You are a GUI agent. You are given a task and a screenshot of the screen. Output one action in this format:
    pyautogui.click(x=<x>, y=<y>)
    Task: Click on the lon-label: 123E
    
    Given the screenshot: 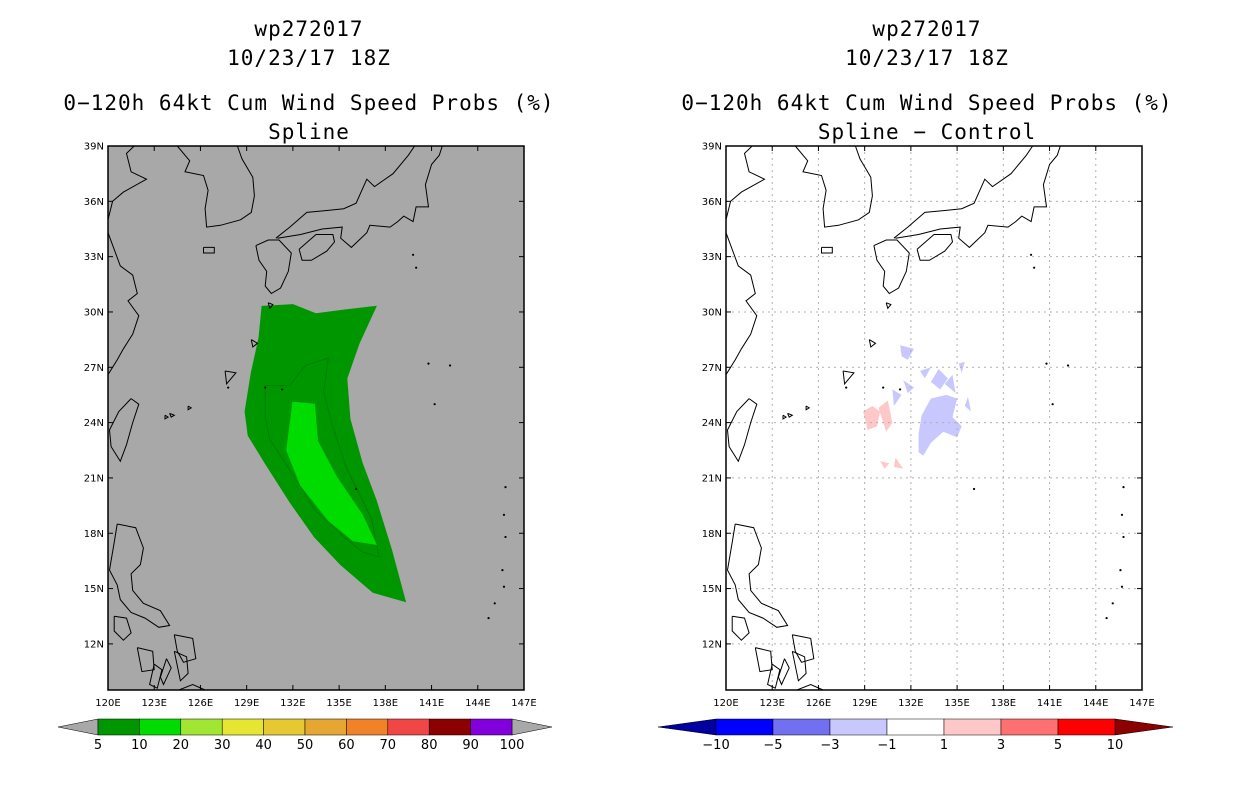 What is the action you would take?
    pyautogui.click(x=154, y=703)
    